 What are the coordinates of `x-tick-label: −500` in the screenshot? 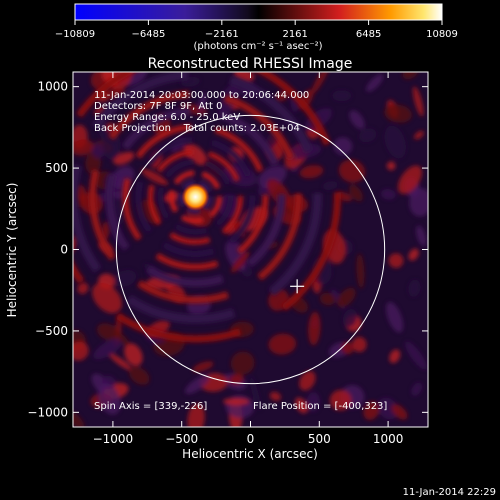 It's located at (181, 439).